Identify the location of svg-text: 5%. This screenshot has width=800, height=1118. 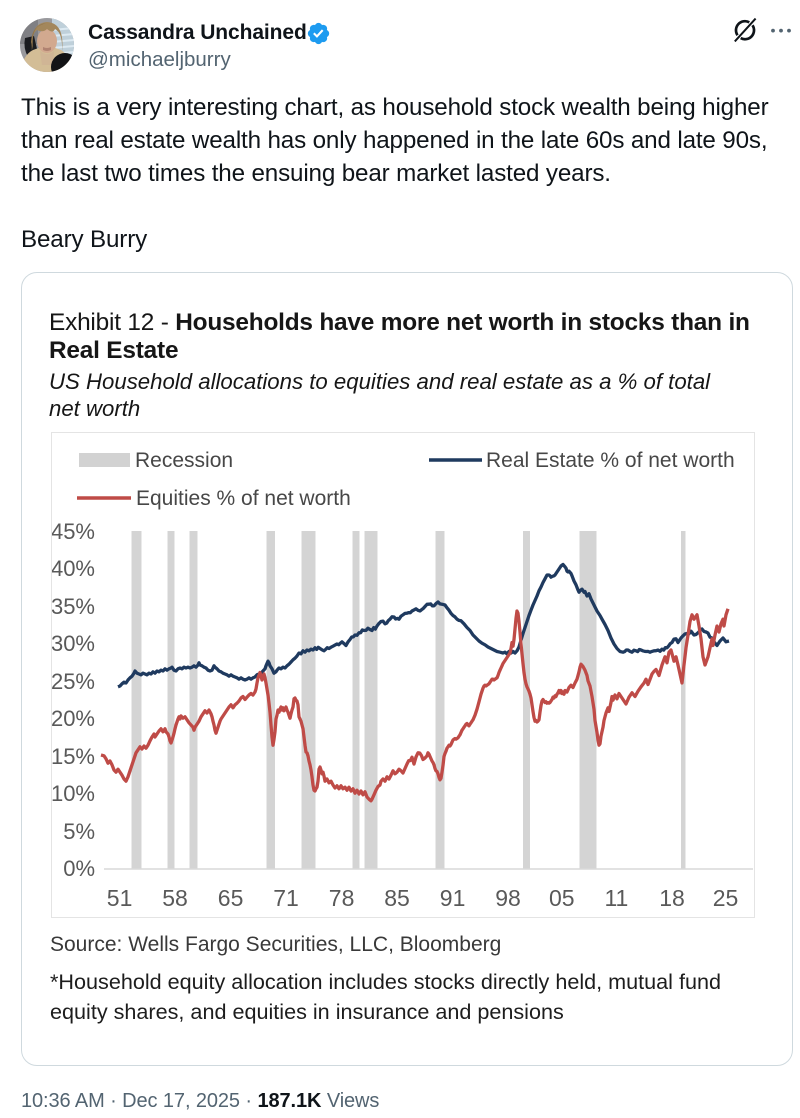
(79, 831).